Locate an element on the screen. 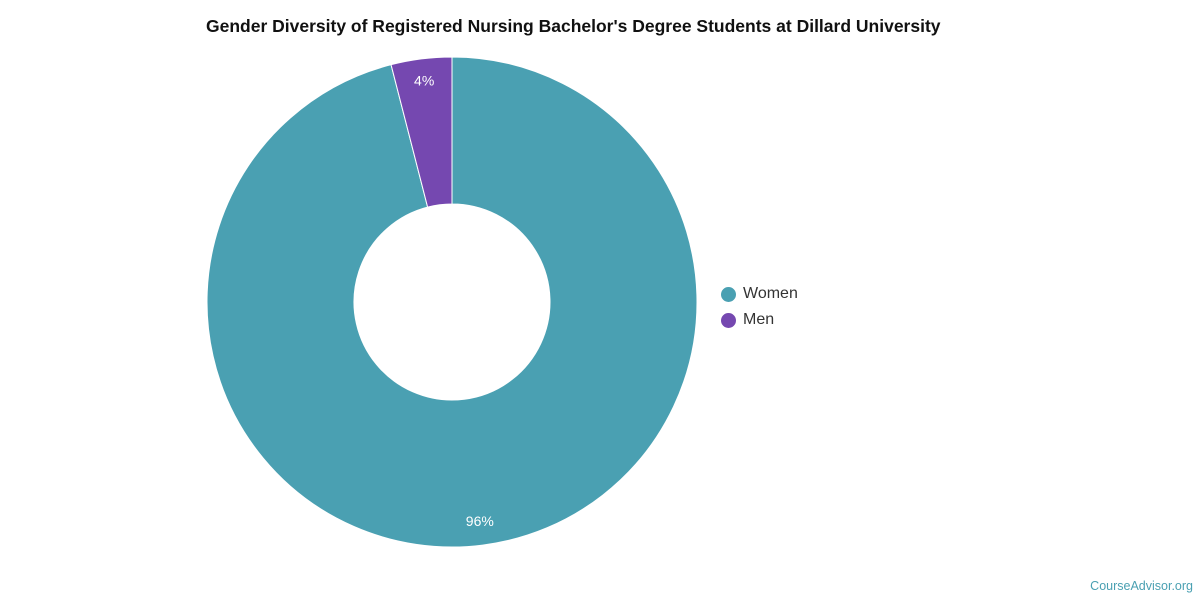 This screenshot has width=1200, height=600. source-credit: CourseAdvisor.org is located at coordinates (1141, 586).